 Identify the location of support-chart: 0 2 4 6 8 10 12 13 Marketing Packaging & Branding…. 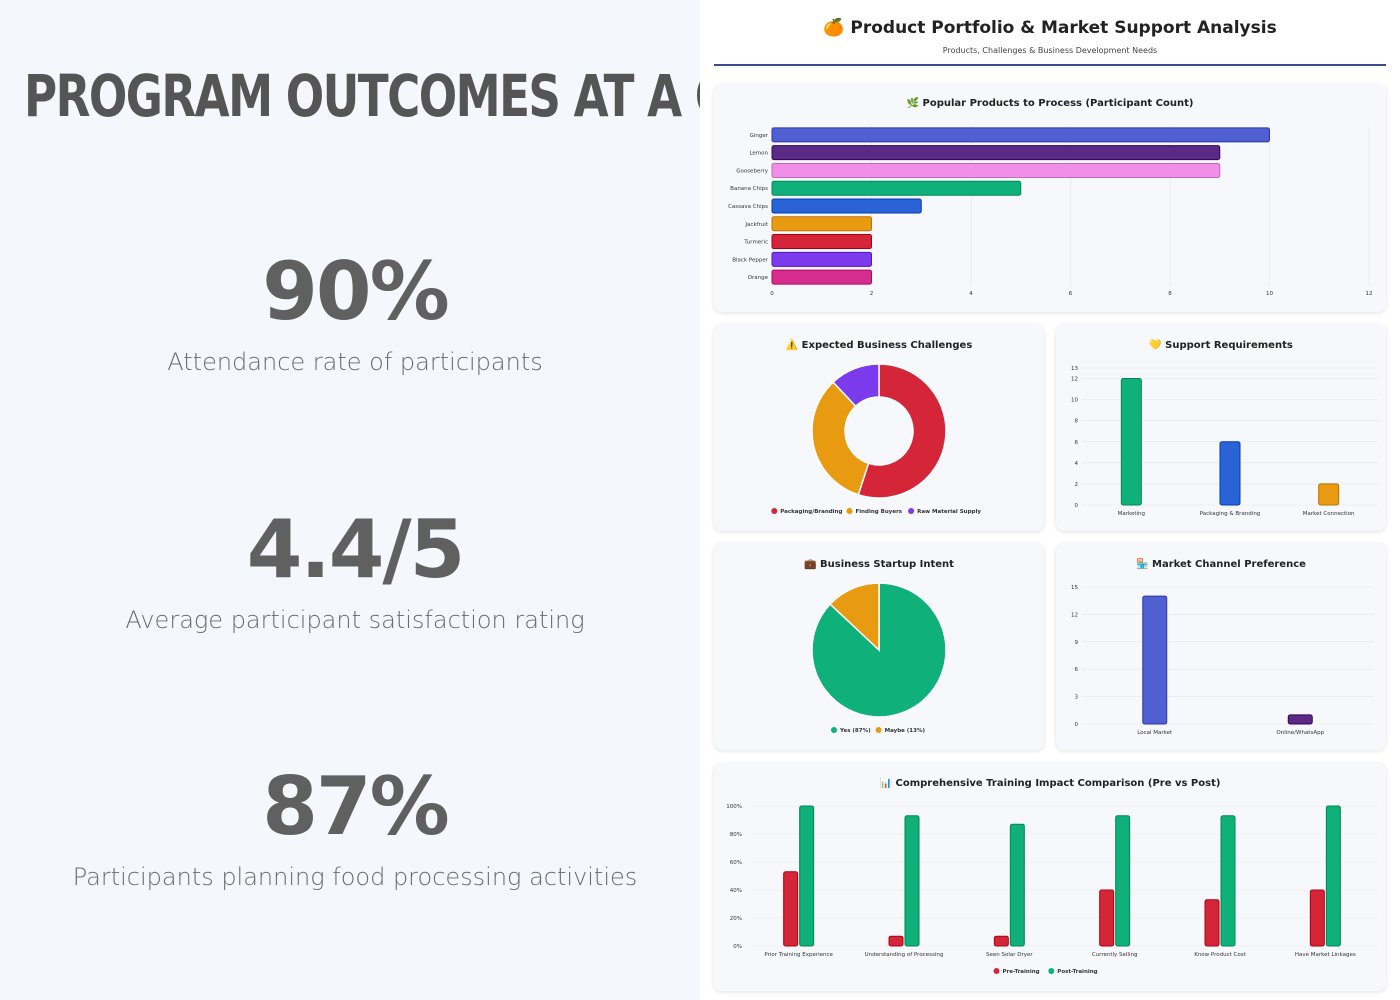
(1224, 441).